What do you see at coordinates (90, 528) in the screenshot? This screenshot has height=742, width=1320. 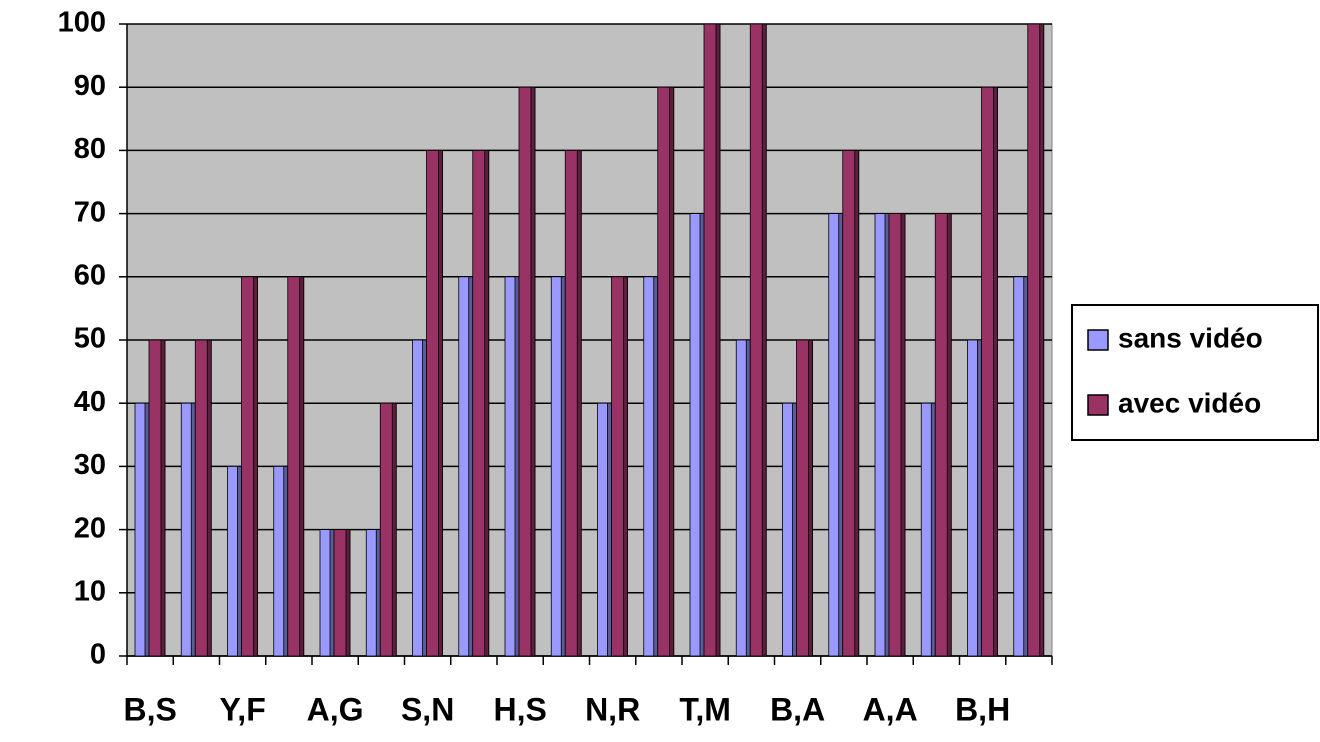 I see `y-tick-label: 20` at bounding box center [90, 528].